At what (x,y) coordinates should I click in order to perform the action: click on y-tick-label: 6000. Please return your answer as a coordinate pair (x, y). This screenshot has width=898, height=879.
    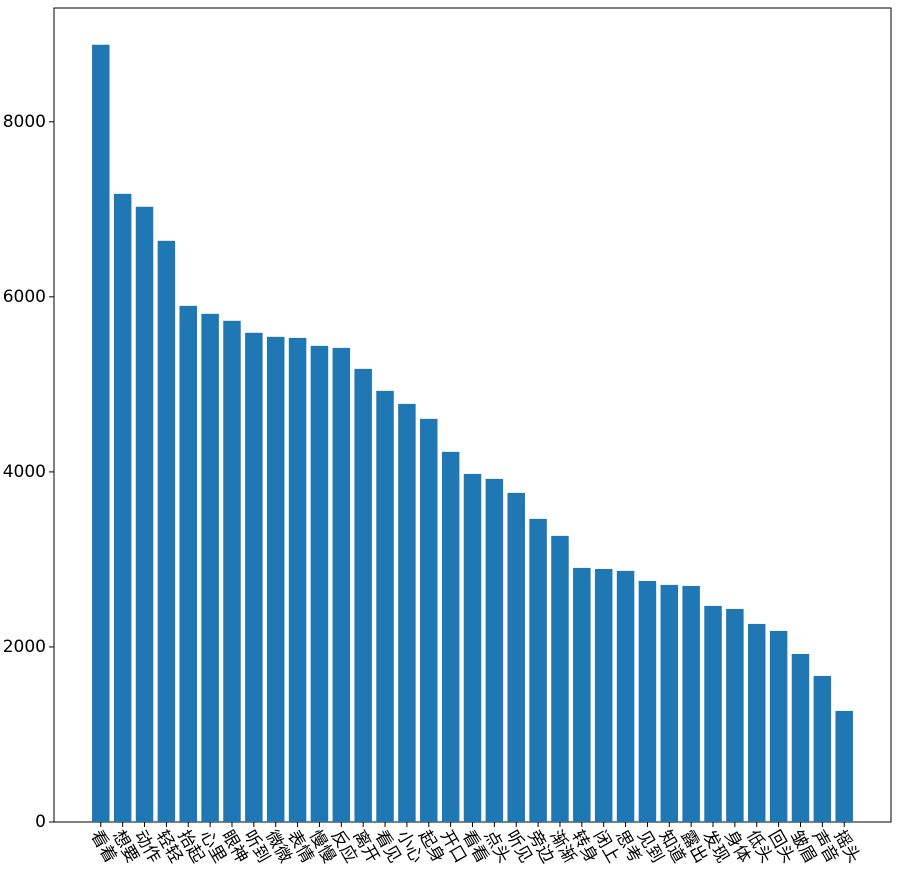
    Looking at the image, I should click on (24, 297).